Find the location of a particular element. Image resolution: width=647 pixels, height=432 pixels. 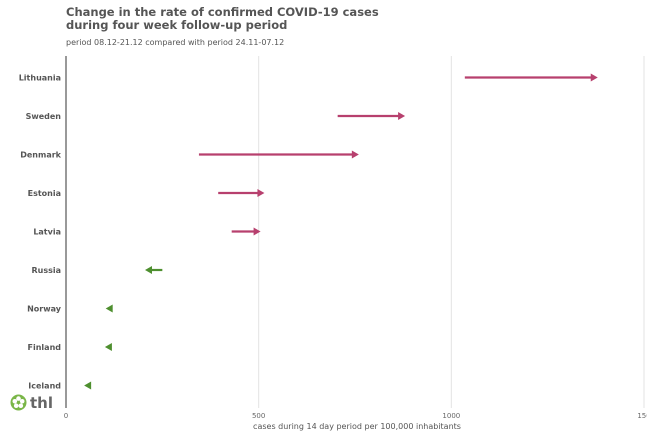

category-label: Finland is located at coordinates (45, 347).